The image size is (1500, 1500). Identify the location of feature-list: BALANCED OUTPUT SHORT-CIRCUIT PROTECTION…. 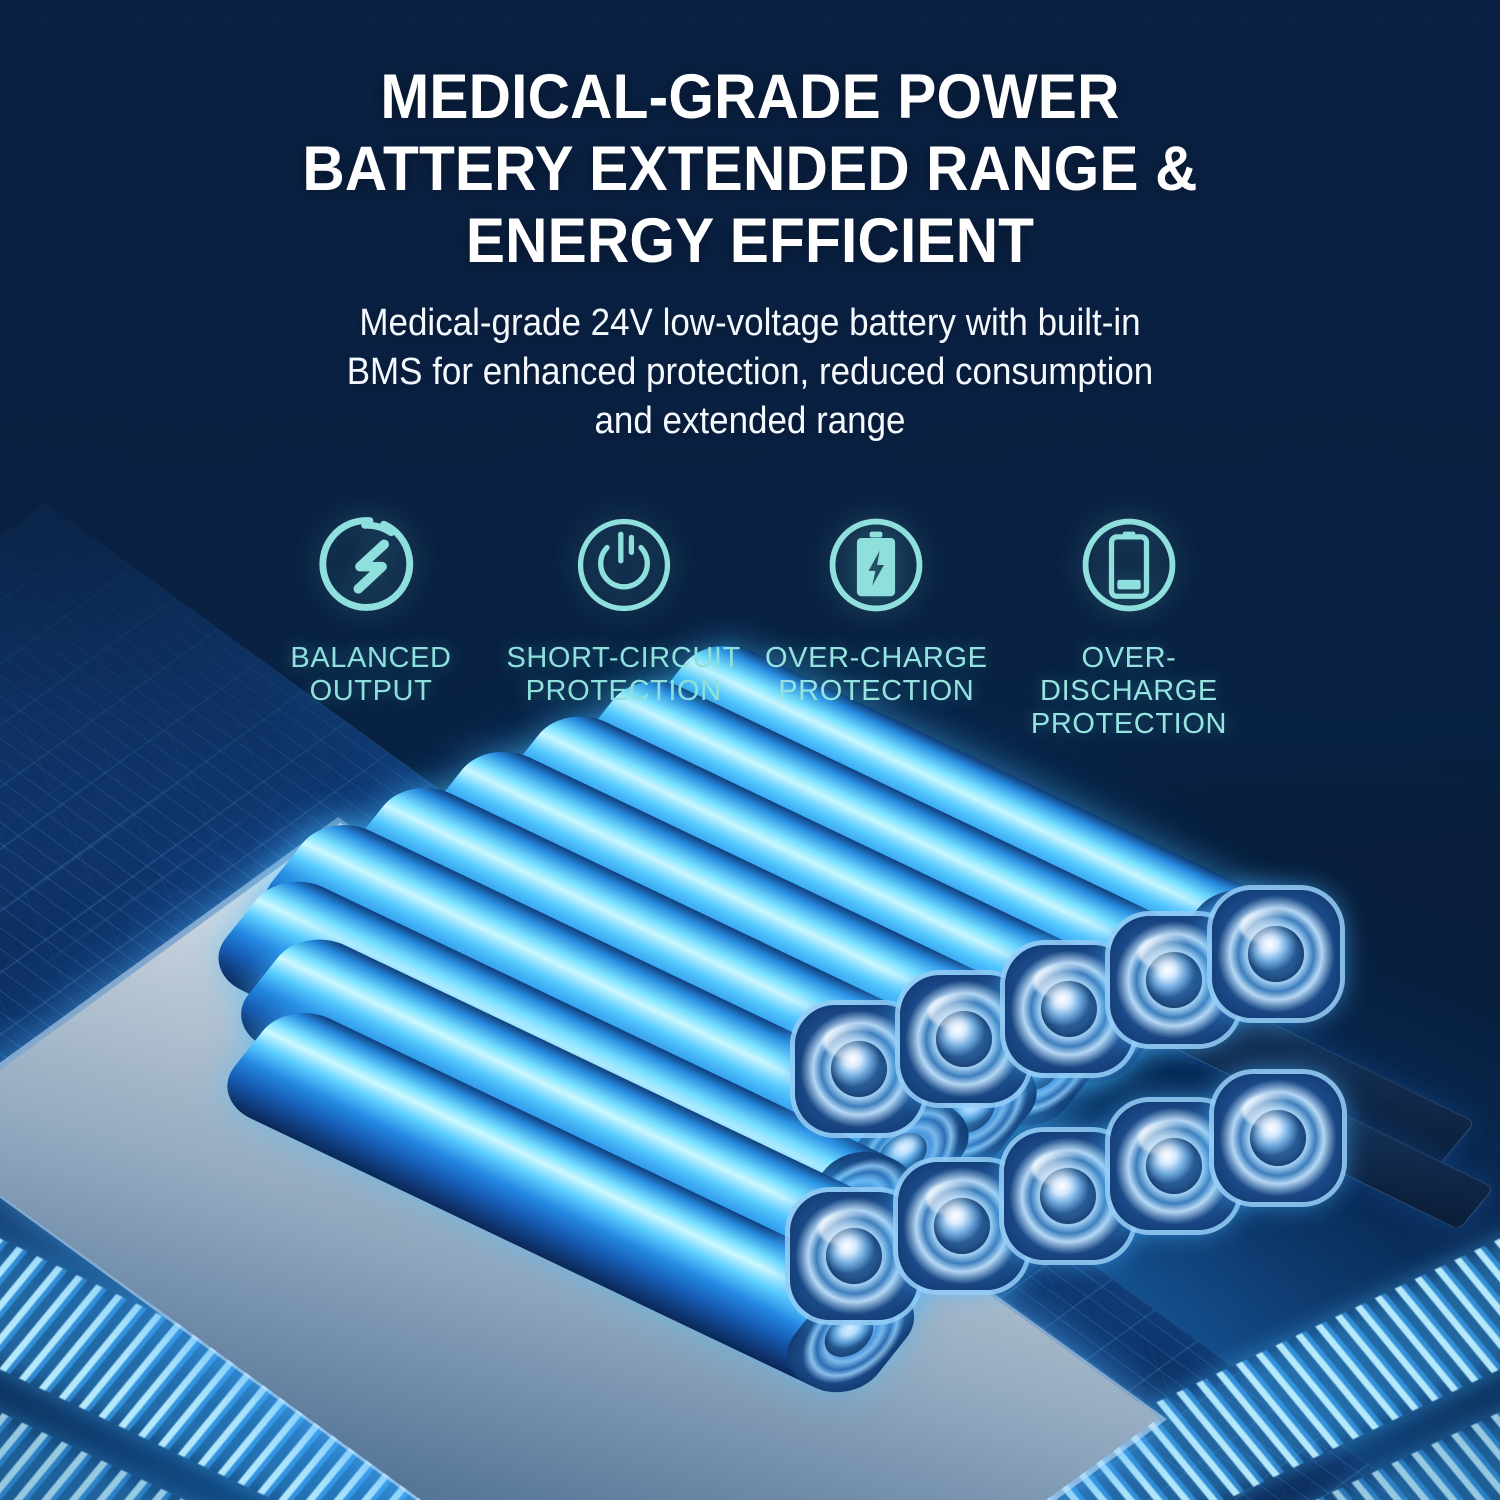
(750, 626).